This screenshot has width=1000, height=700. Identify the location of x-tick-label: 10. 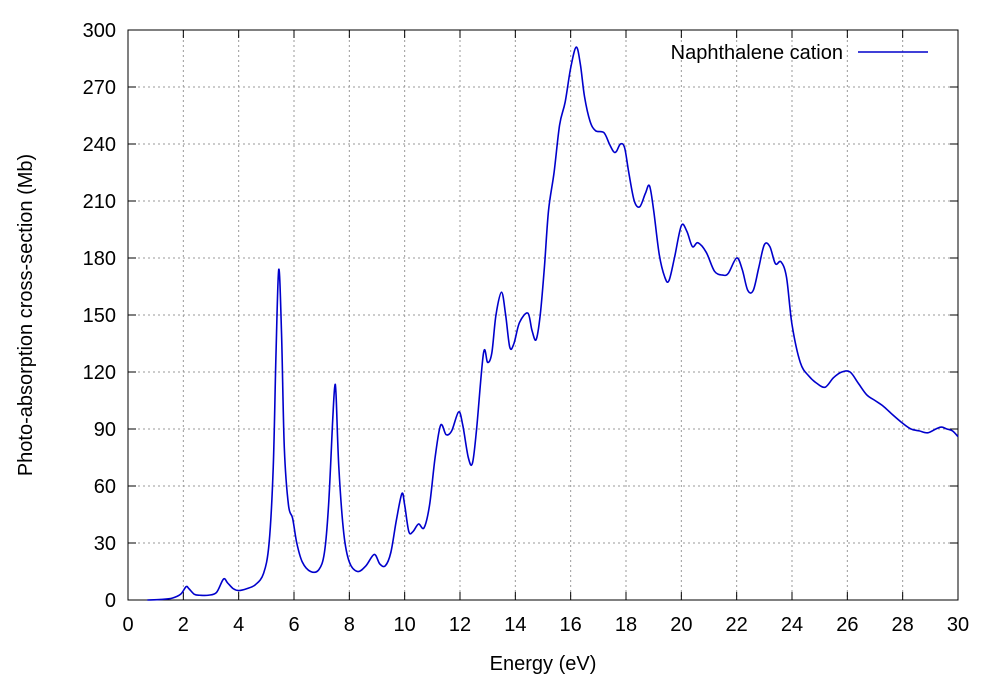
(405, 625).